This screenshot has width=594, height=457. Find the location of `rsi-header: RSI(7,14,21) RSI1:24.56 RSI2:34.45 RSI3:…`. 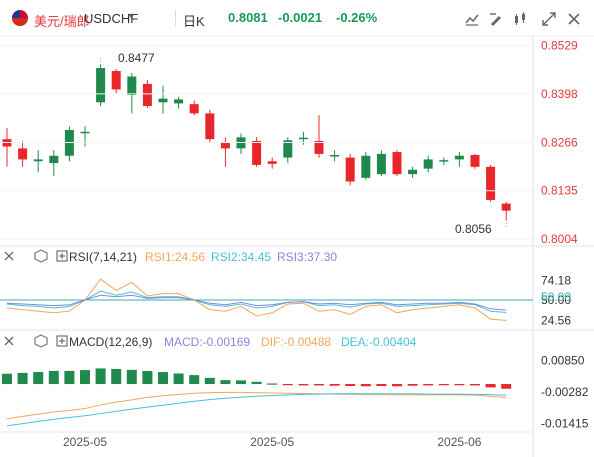

rsi-header: RSI(7,14,21) RSI1:24.56 RSI2:34.45 RSI3:… is located at coordinates (170, 256).